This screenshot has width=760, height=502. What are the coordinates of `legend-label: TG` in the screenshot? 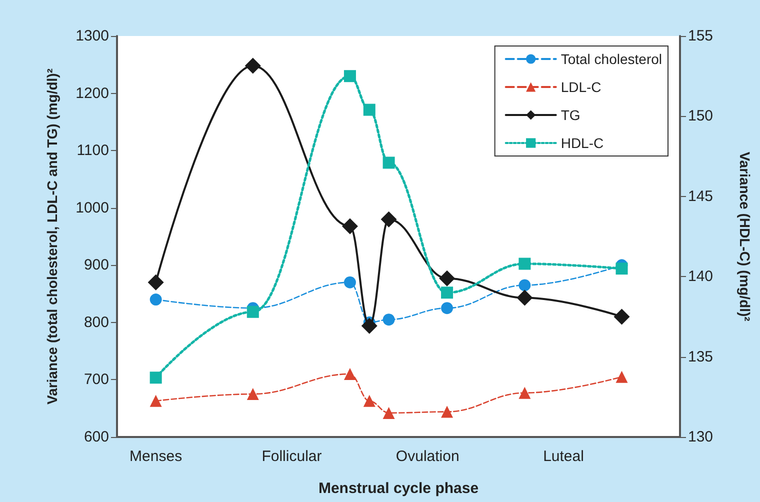 It's located at (570, 115).